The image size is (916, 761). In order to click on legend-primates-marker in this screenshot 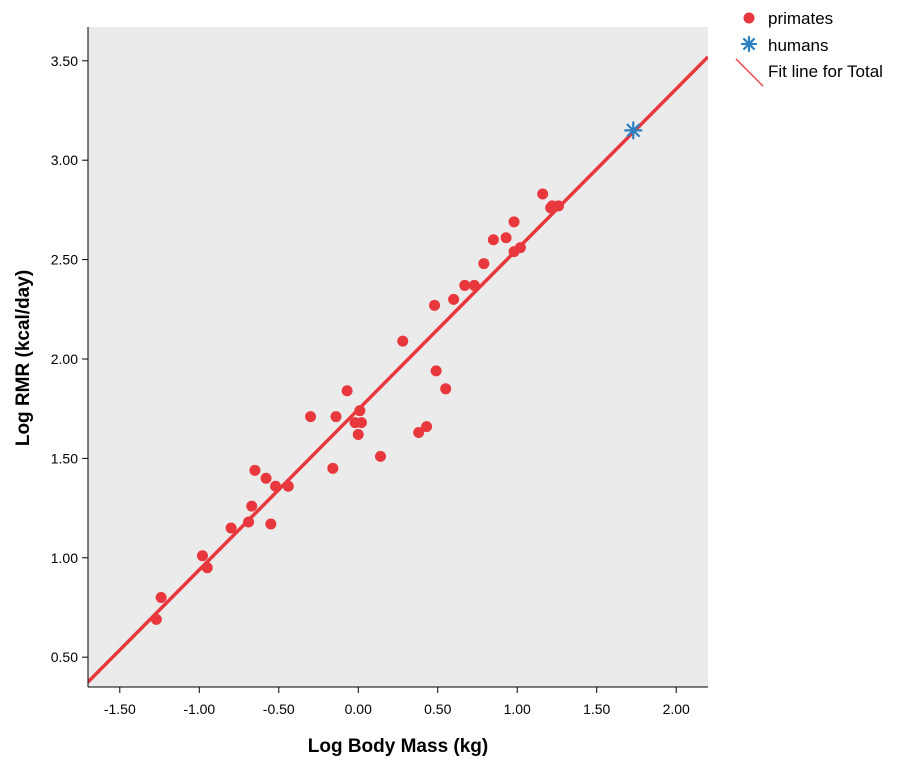, I will do `click(749, 18)`.